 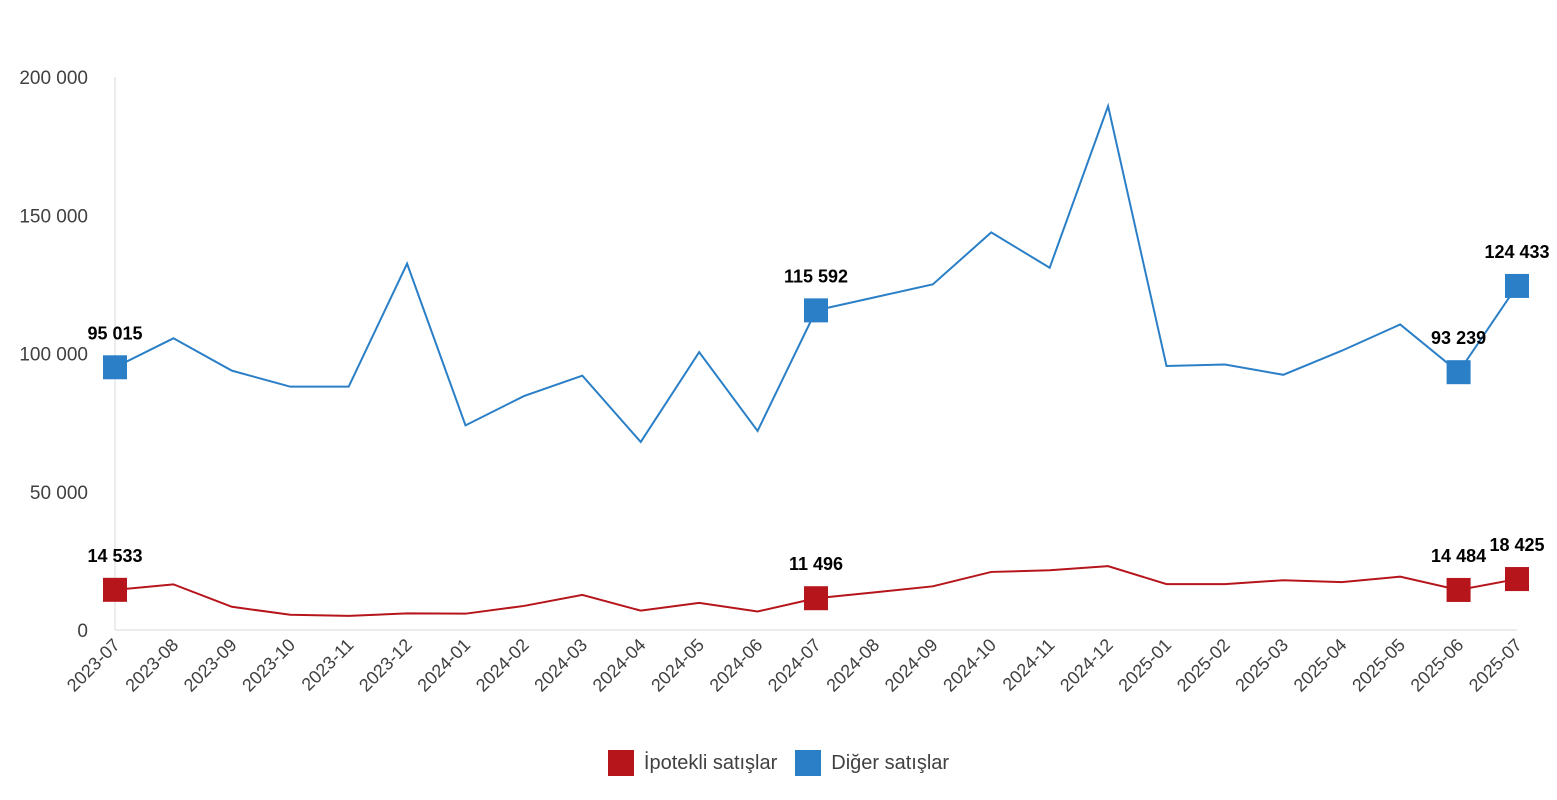 I want to click on y-tick-label: 50 000, so click(x=59, y=493).